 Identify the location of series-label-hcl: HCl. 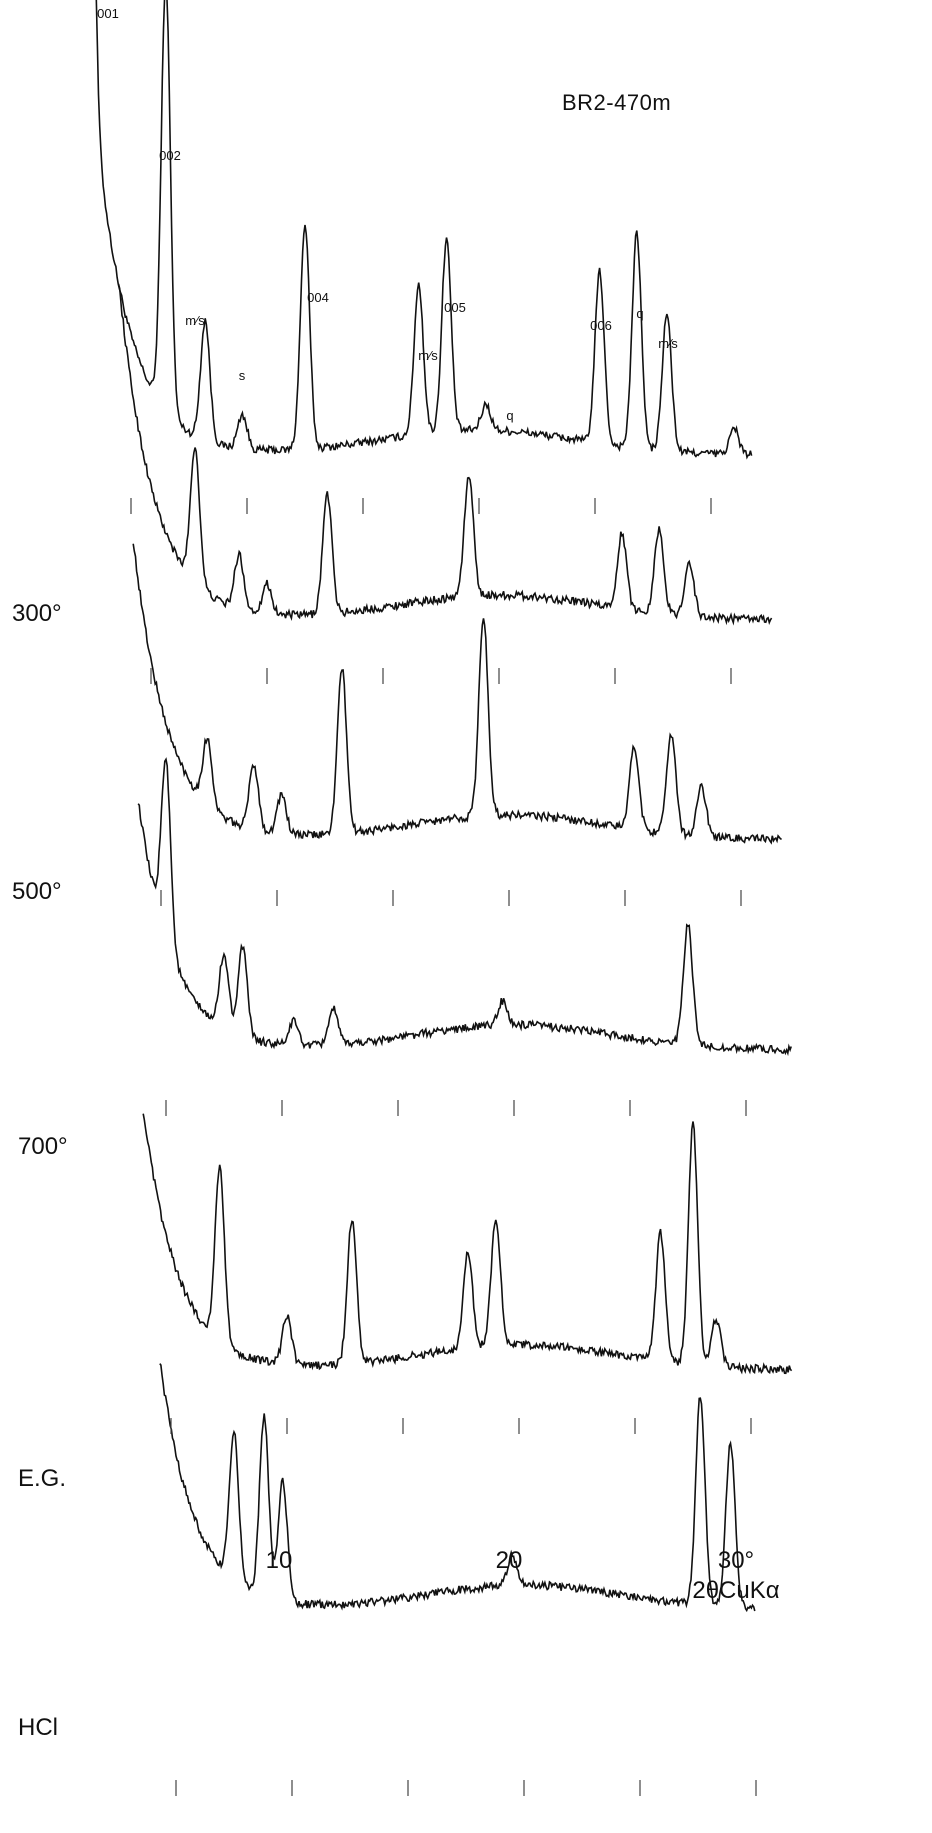
(38, 1727).